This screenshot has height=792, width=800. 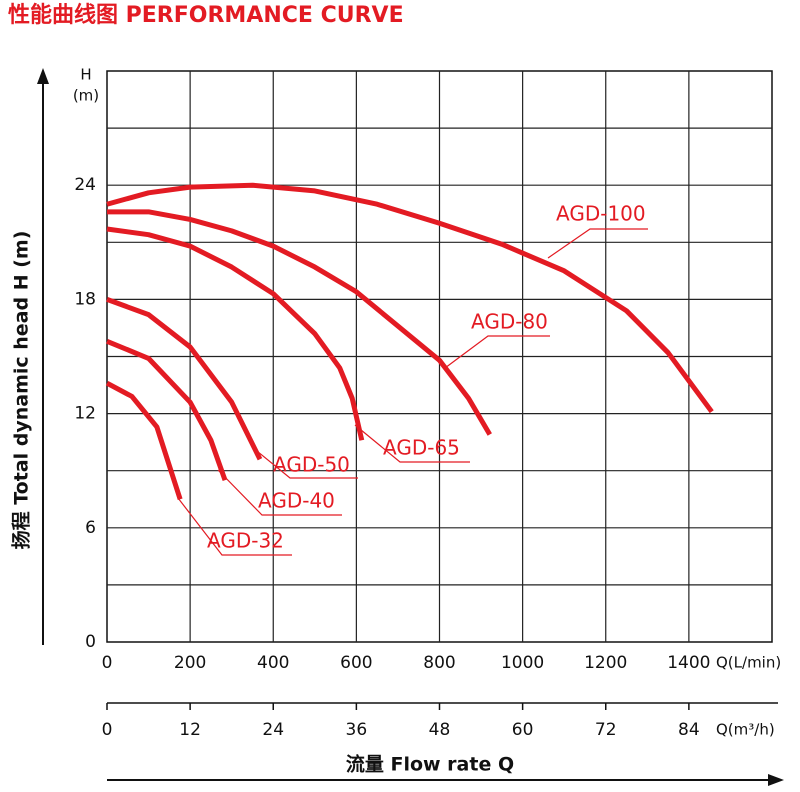 What do you see at coordinates (356, 663) in the screenshot?
I see `x-tick-label: 600` at bounding box center [356, 663].